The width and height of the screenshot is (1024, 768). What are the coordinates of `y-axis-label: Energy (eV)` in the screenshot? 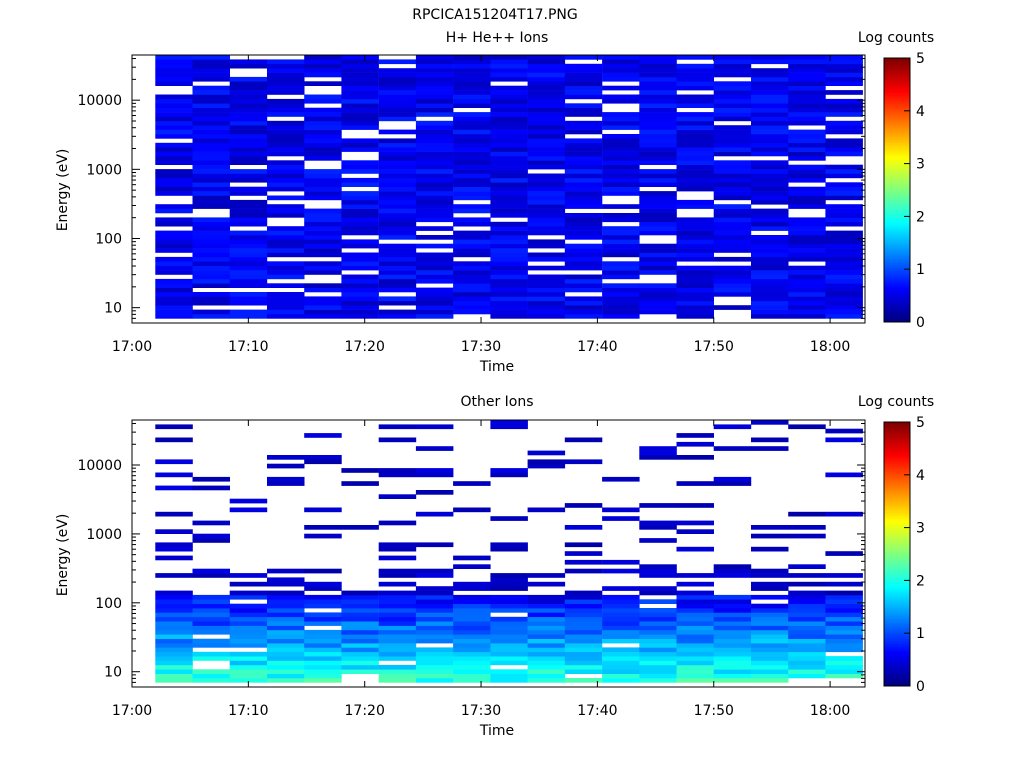 It's located at (63, 190).